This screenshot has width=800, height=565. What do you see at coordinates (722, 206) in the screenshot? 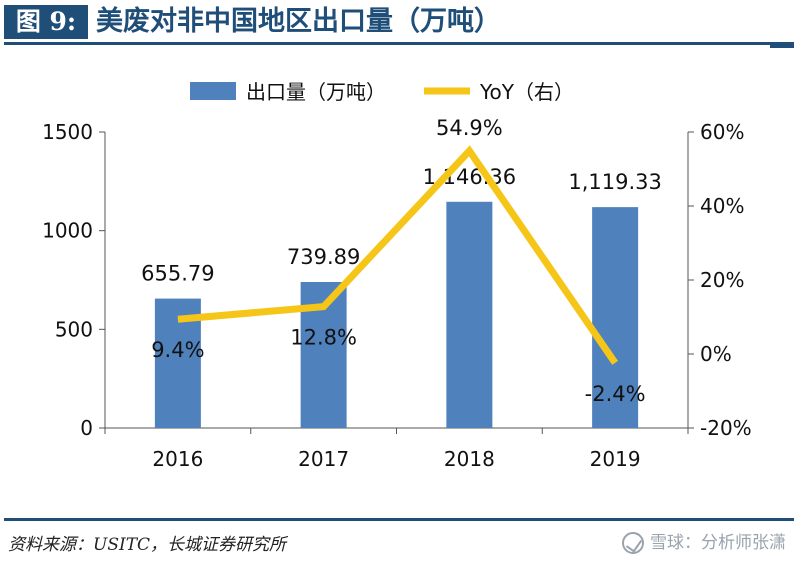
I see `right-tick-label: 40%` at bounding box center [722, 206].